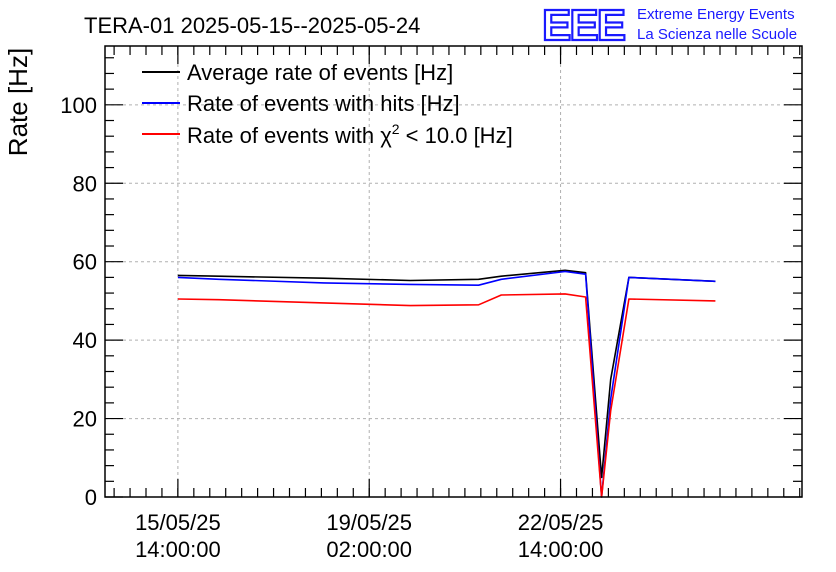 The width and height of the screenshot is (836, 572). I want to click on eee-logo-mark: EEE, so click(583, 25).